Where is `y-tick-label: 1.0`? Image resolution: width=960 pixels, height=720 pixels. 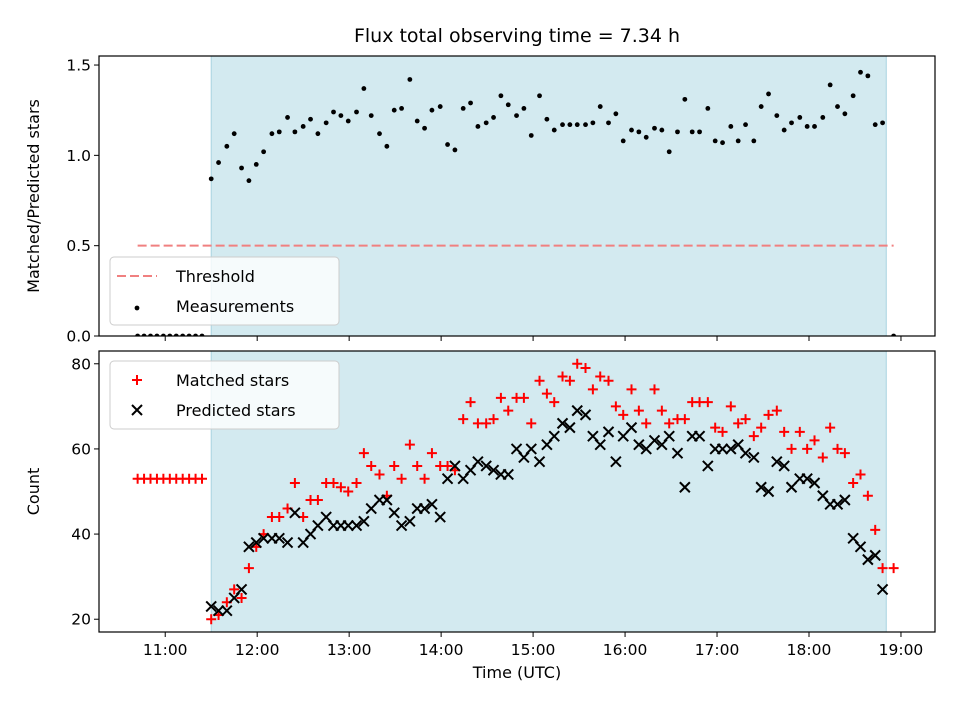
y-tick-label: 1.0 is located at coordinates (78, 156).